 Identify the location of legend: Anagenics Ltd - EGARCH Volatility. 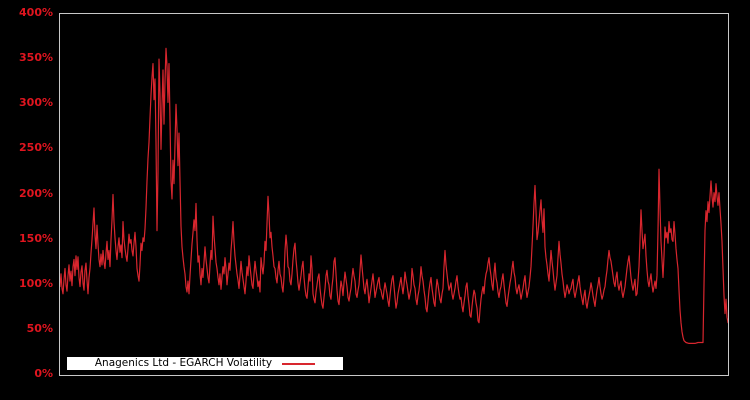
(205, 363).